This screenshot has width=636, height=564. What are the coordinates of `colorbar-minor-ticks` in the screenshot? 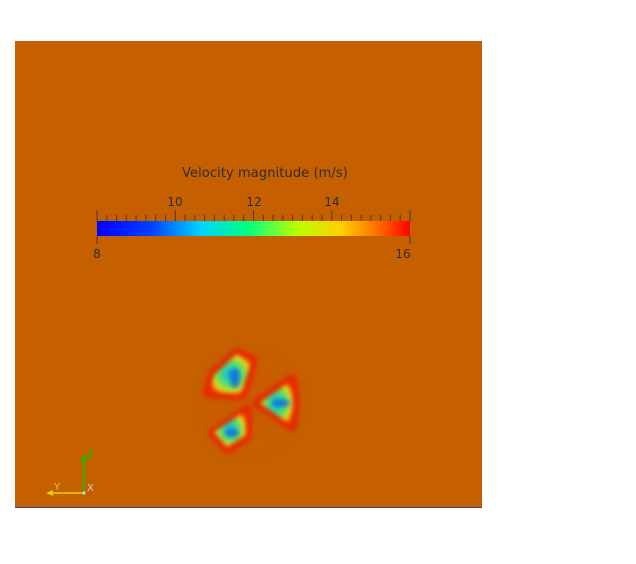 It's located at (253, 215).